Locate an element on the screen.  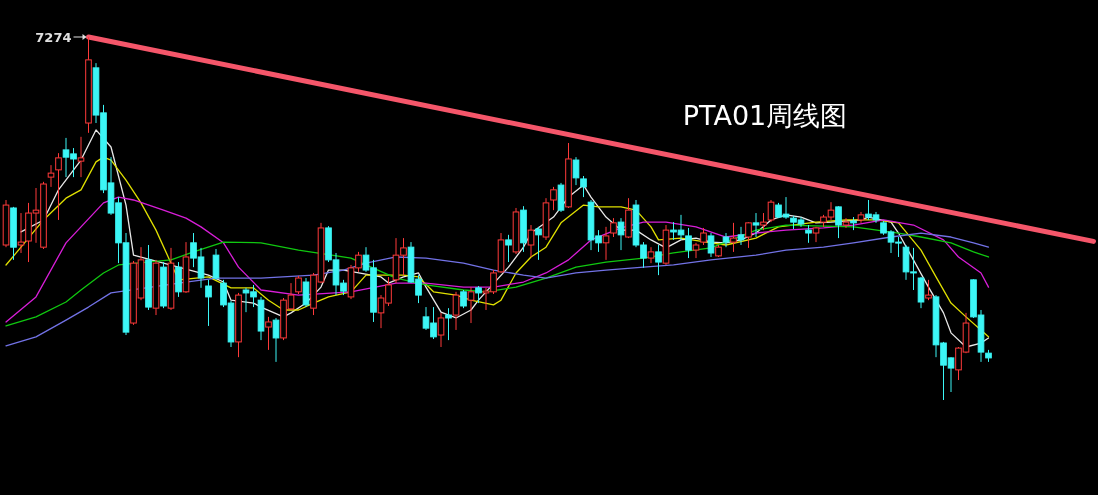
title: PTA01周线图 is located at coordinates (765, 115).